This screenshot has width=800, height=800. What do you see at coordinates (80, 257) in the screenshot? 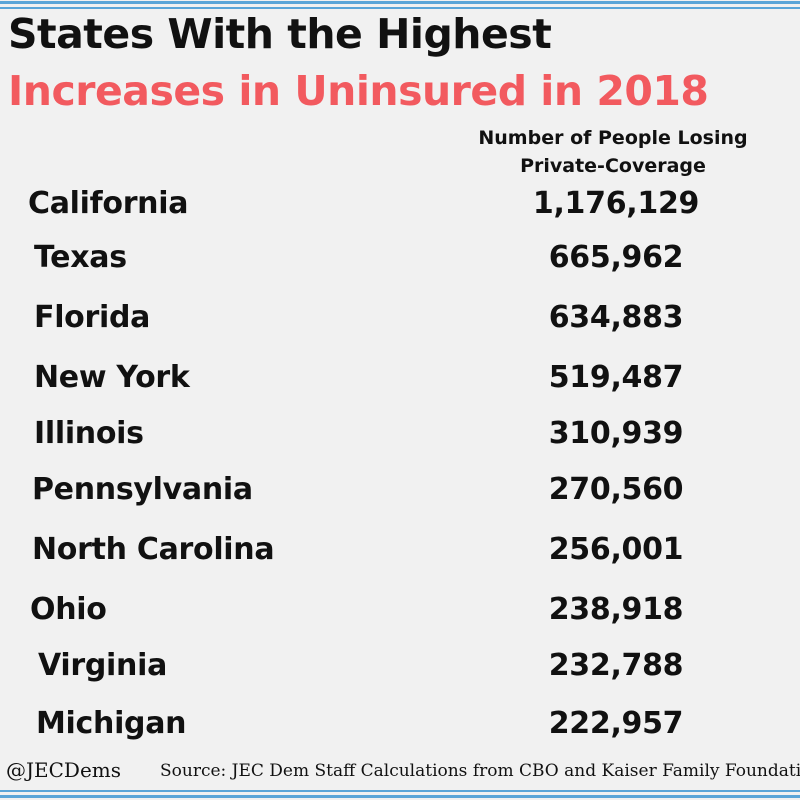
I see `state-label: Texas` at bounding box center [80, 257].